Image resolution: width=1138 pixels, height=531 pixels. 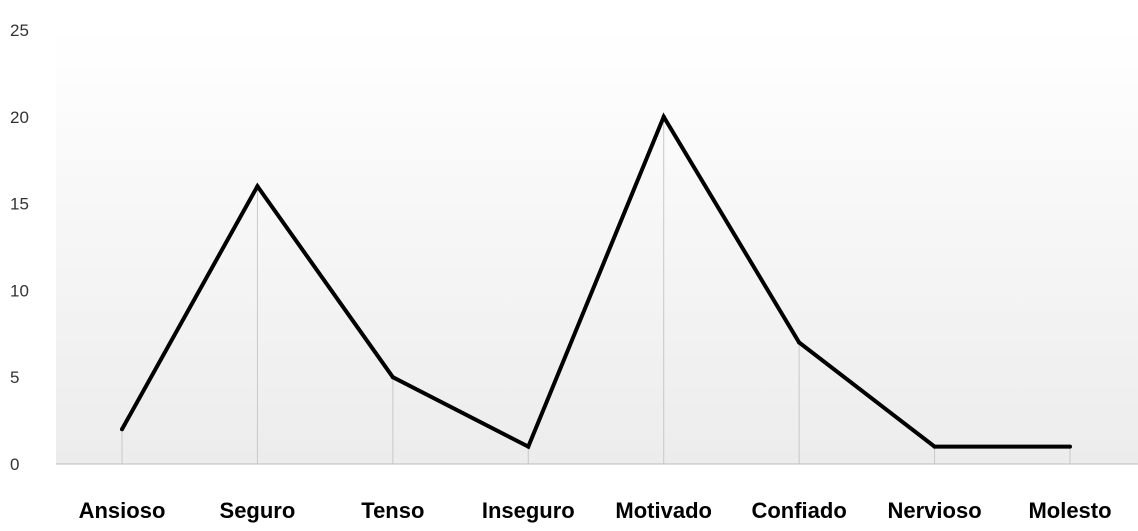 I want to click on y-tick-label: 5, so click(x=14, y=377).